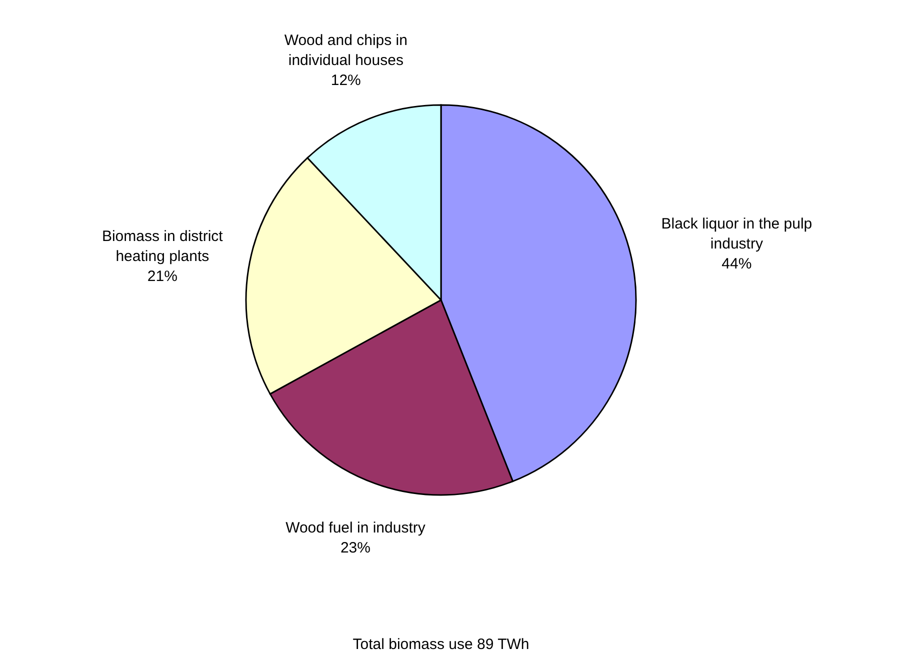 The width and height of the screenshot is (922, 664). What do you see at coordinates (737, 264) in the screenshot?
I see `data-label: 44%` at bounding box center [737, 264].